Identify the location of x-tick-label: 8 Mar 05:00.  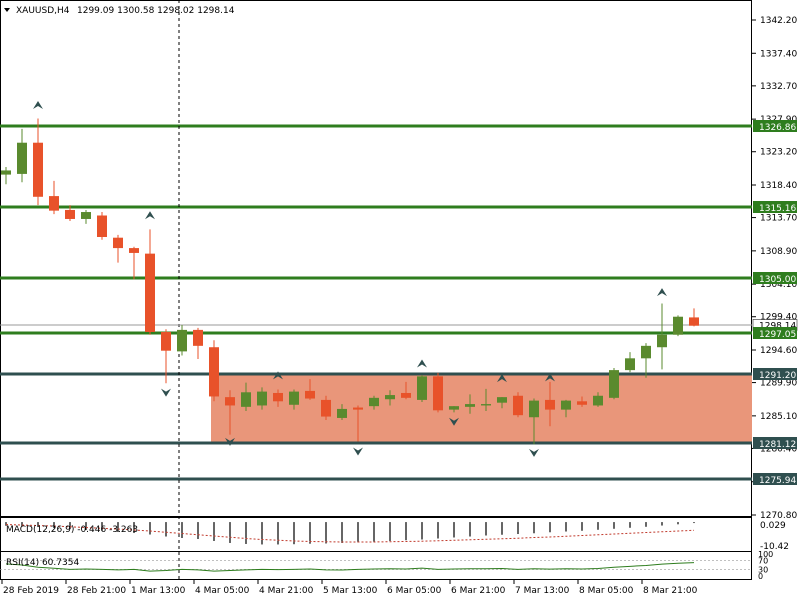
(606, 591).